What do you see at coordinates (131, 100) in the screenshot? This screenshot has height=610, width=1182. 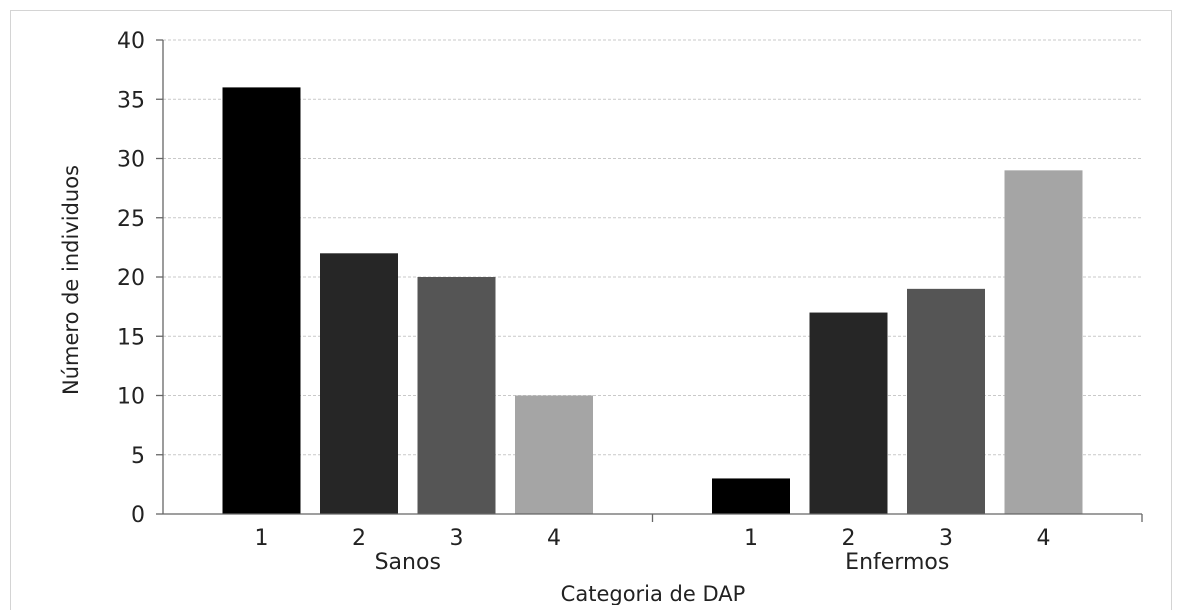 I see `y-tick-label: 35` at bounding box center [131, 100].